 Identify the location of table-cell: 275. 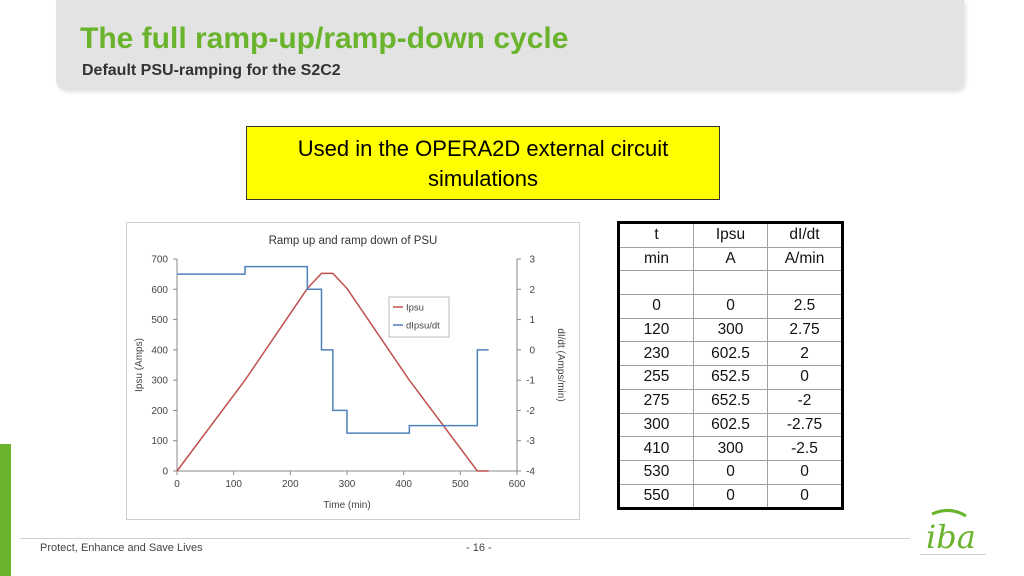
(656, 401).